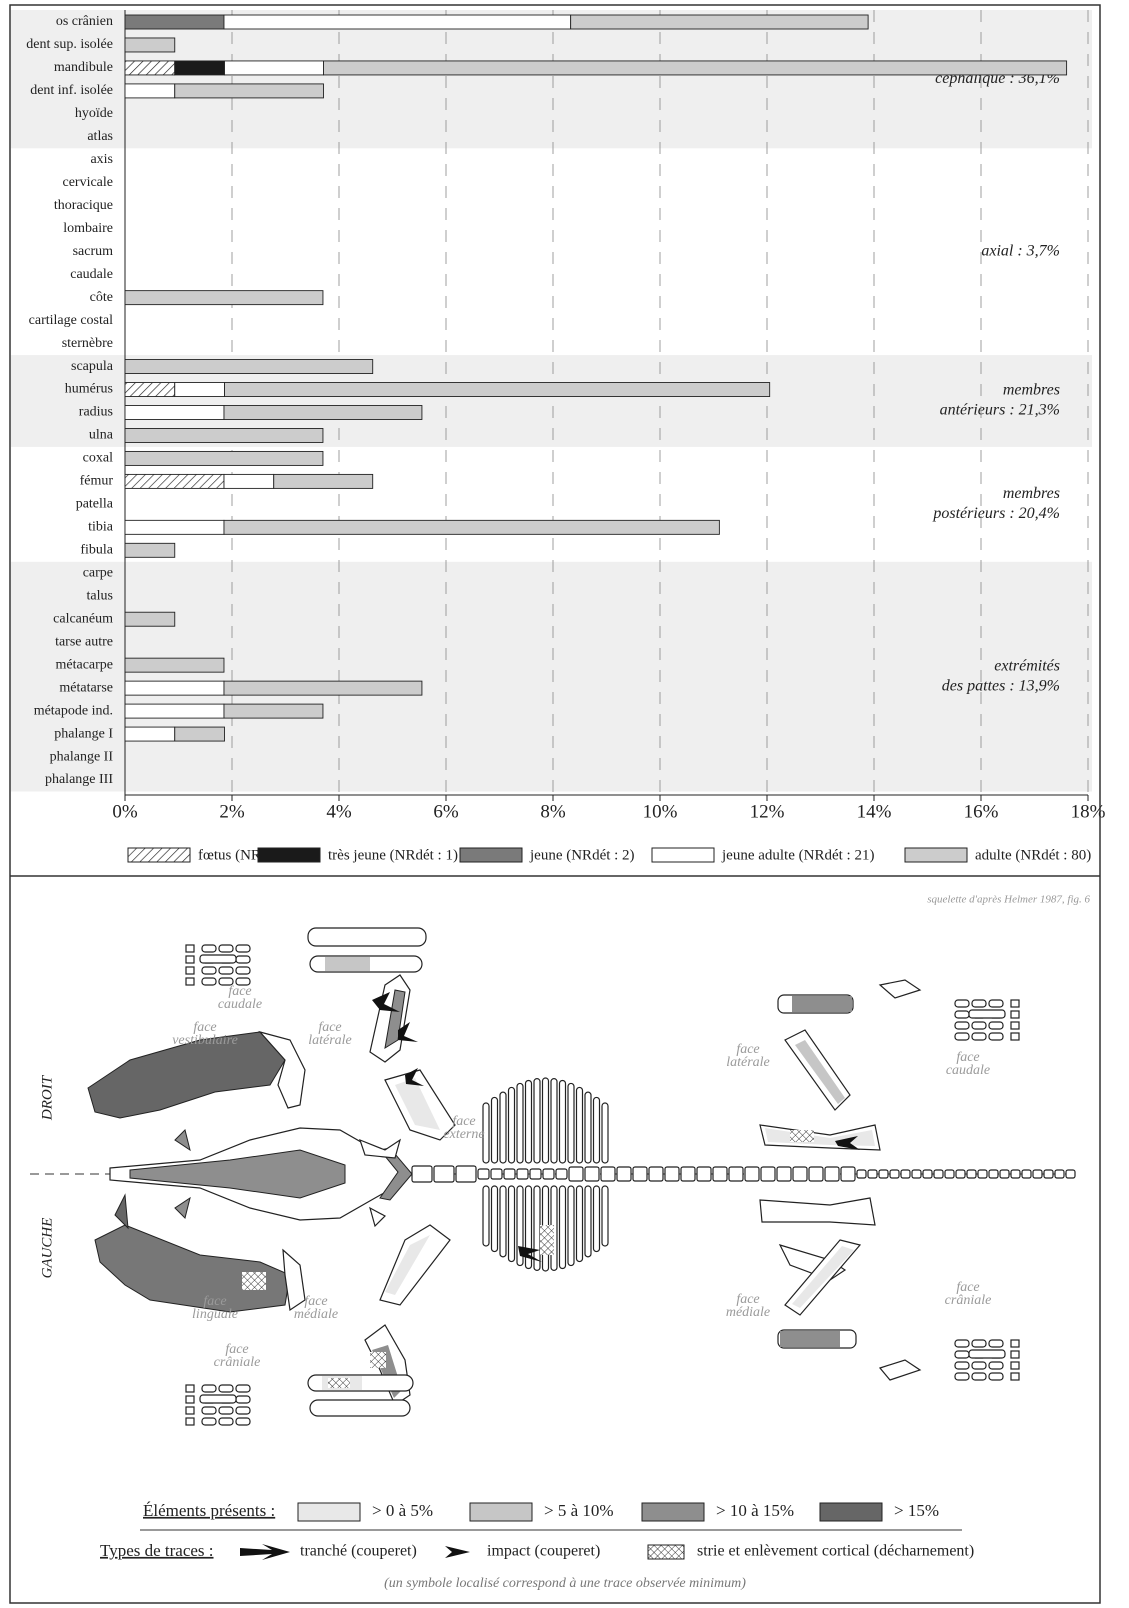 Image resolution: width=1129 pixels, height=1608 pixels. What do you see at coordinates (579, 1510) in the screenshot?
I see `presence-label: > 5 à 10%` at bounding box center [579, 1510].